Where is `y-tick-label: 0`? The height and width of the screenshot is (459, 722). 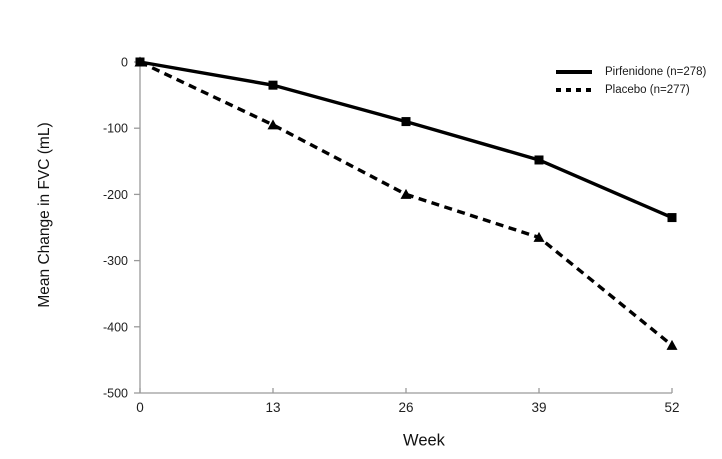
y-tick-label: 0 is located at coordinates (124, 63).